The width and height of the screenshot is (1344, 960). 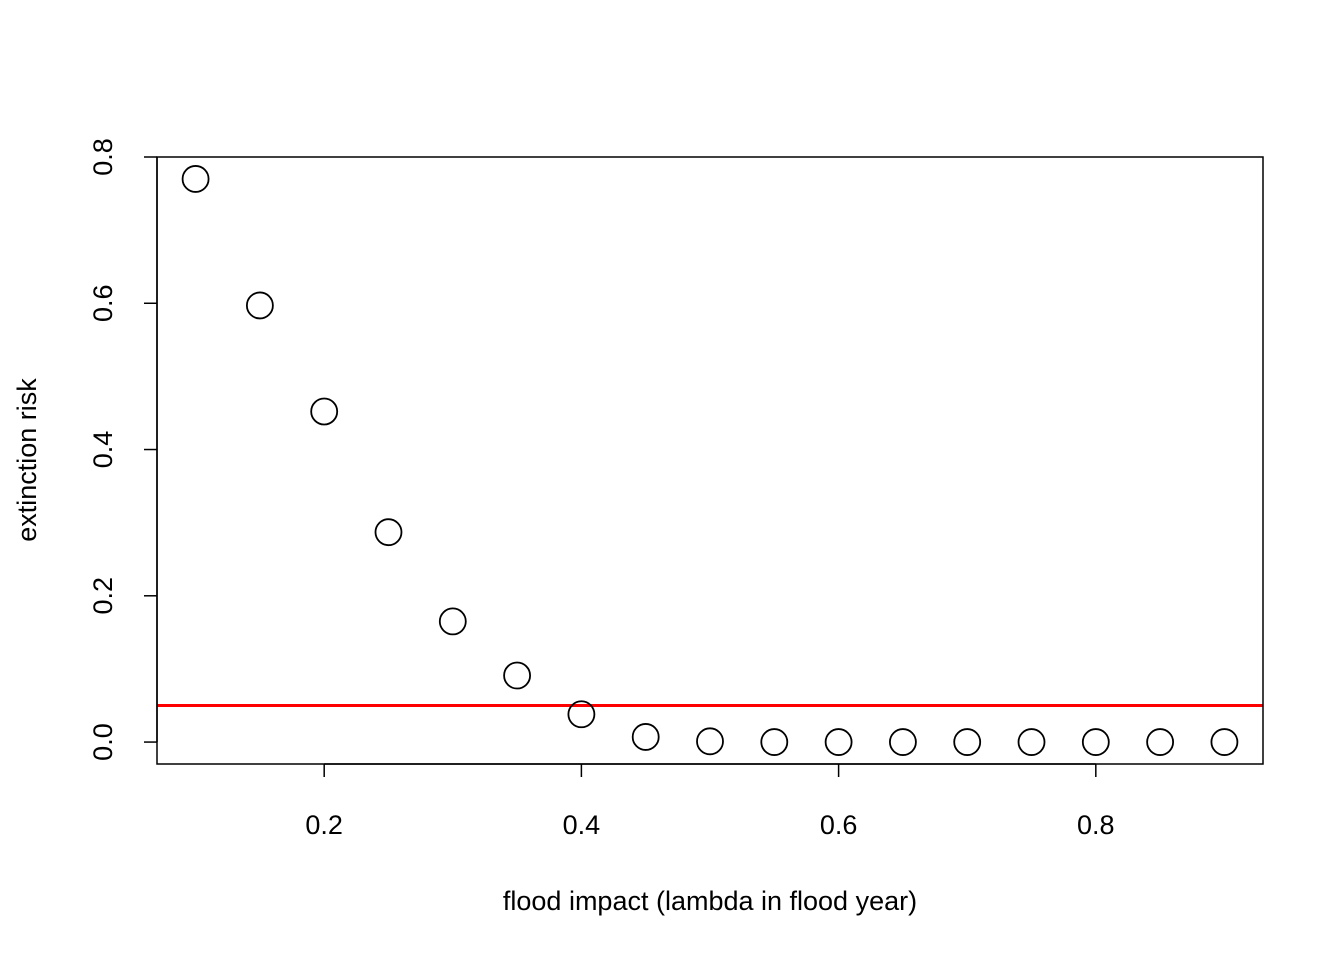 I want to click on y-axis-label: extinction risk, so click(x=27, y=460).